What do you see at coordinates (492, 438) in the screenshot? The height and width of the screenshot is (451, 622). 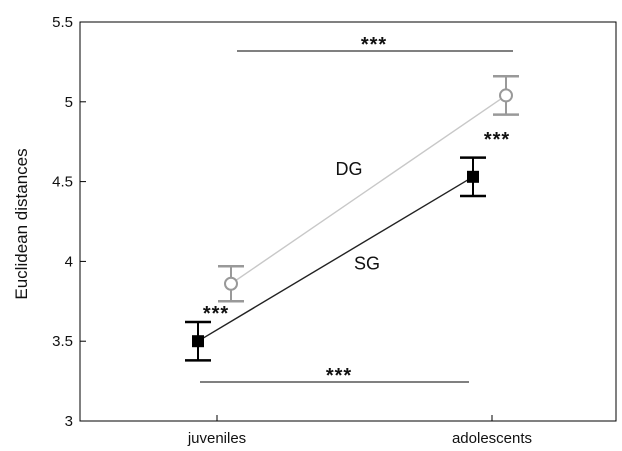 I see `x-tick-label: adolescents` at bounding box center [492, 438].